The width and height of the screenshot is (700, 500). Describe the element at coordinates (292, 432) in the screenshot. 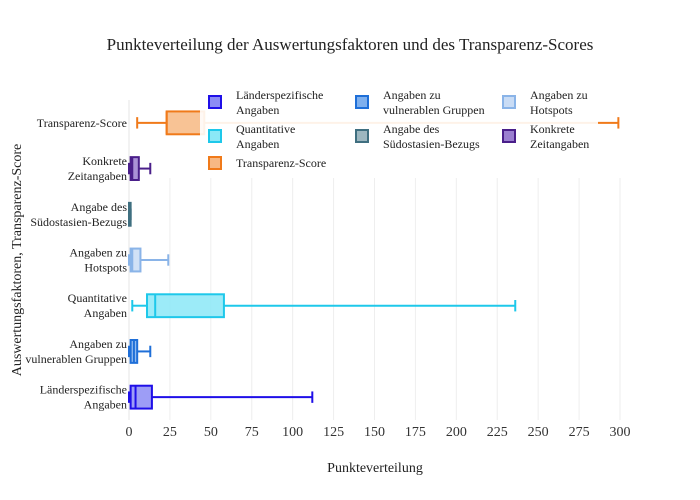

I see `x-tick-label: 100` at that location.